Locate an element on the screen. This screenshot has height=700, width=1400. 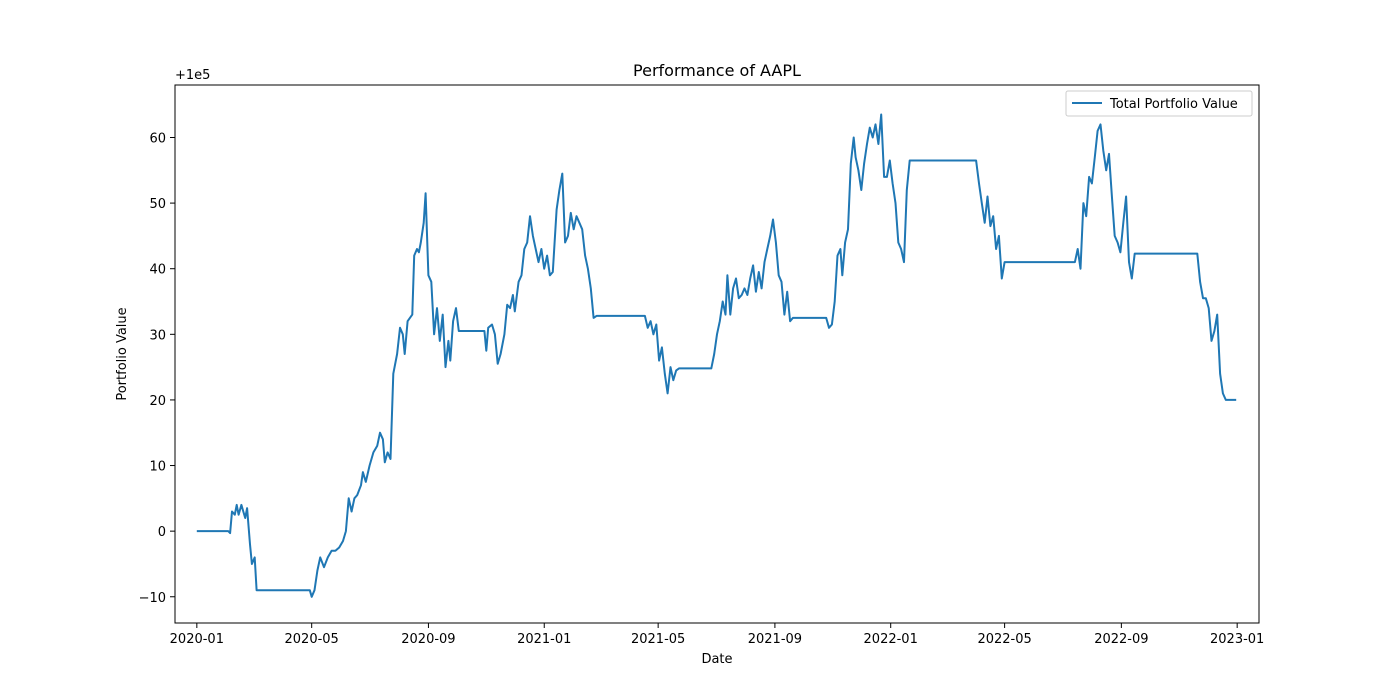
y-tick-label: 30 is located at coordinates (157, 335).